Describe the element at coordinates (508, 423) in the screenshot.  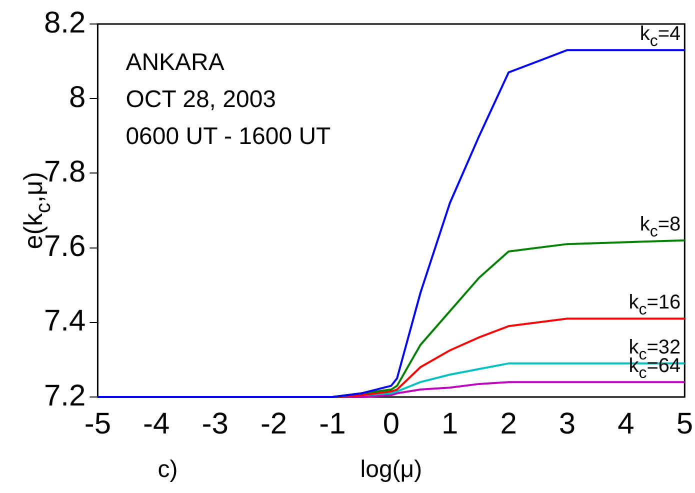
I see `x-tick-label: 2` at that location.